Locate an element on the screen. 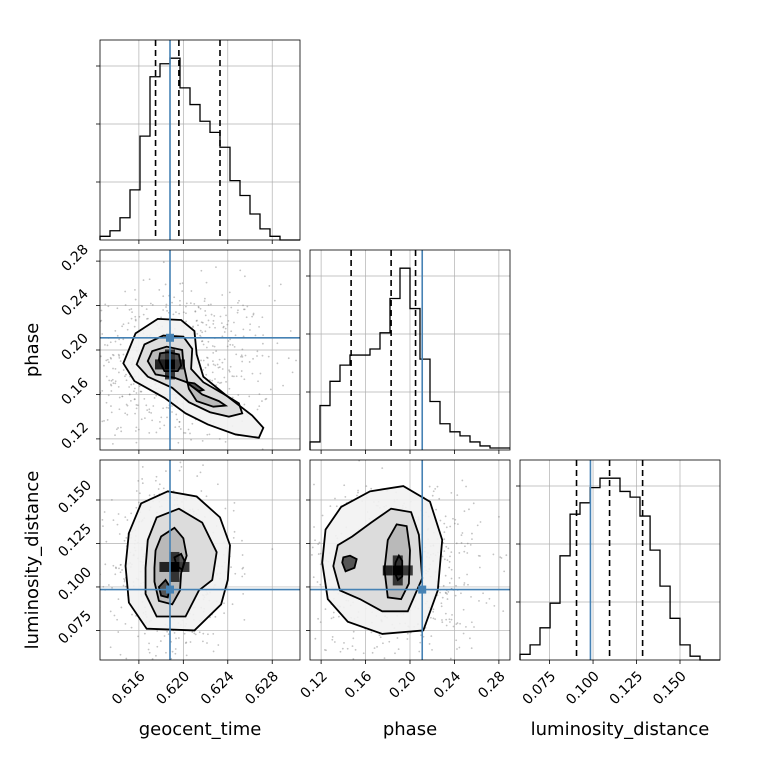 The width and height of the screenshot is (760, 760). y-axis-label-luminosity_distance: luminosity_distance is located at coordinates (32, 560).